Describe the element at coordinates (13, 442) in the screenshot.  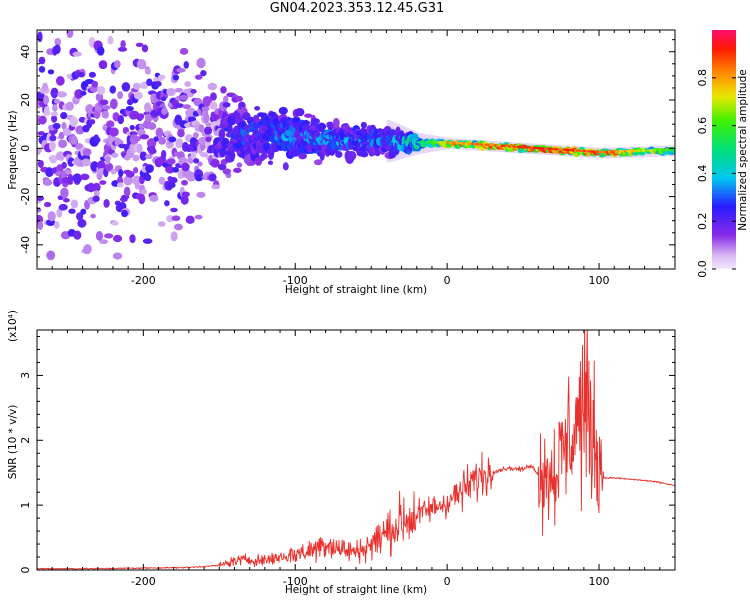
I see `snr-y-axis-label: SNR (10 * v/v)` at that location.